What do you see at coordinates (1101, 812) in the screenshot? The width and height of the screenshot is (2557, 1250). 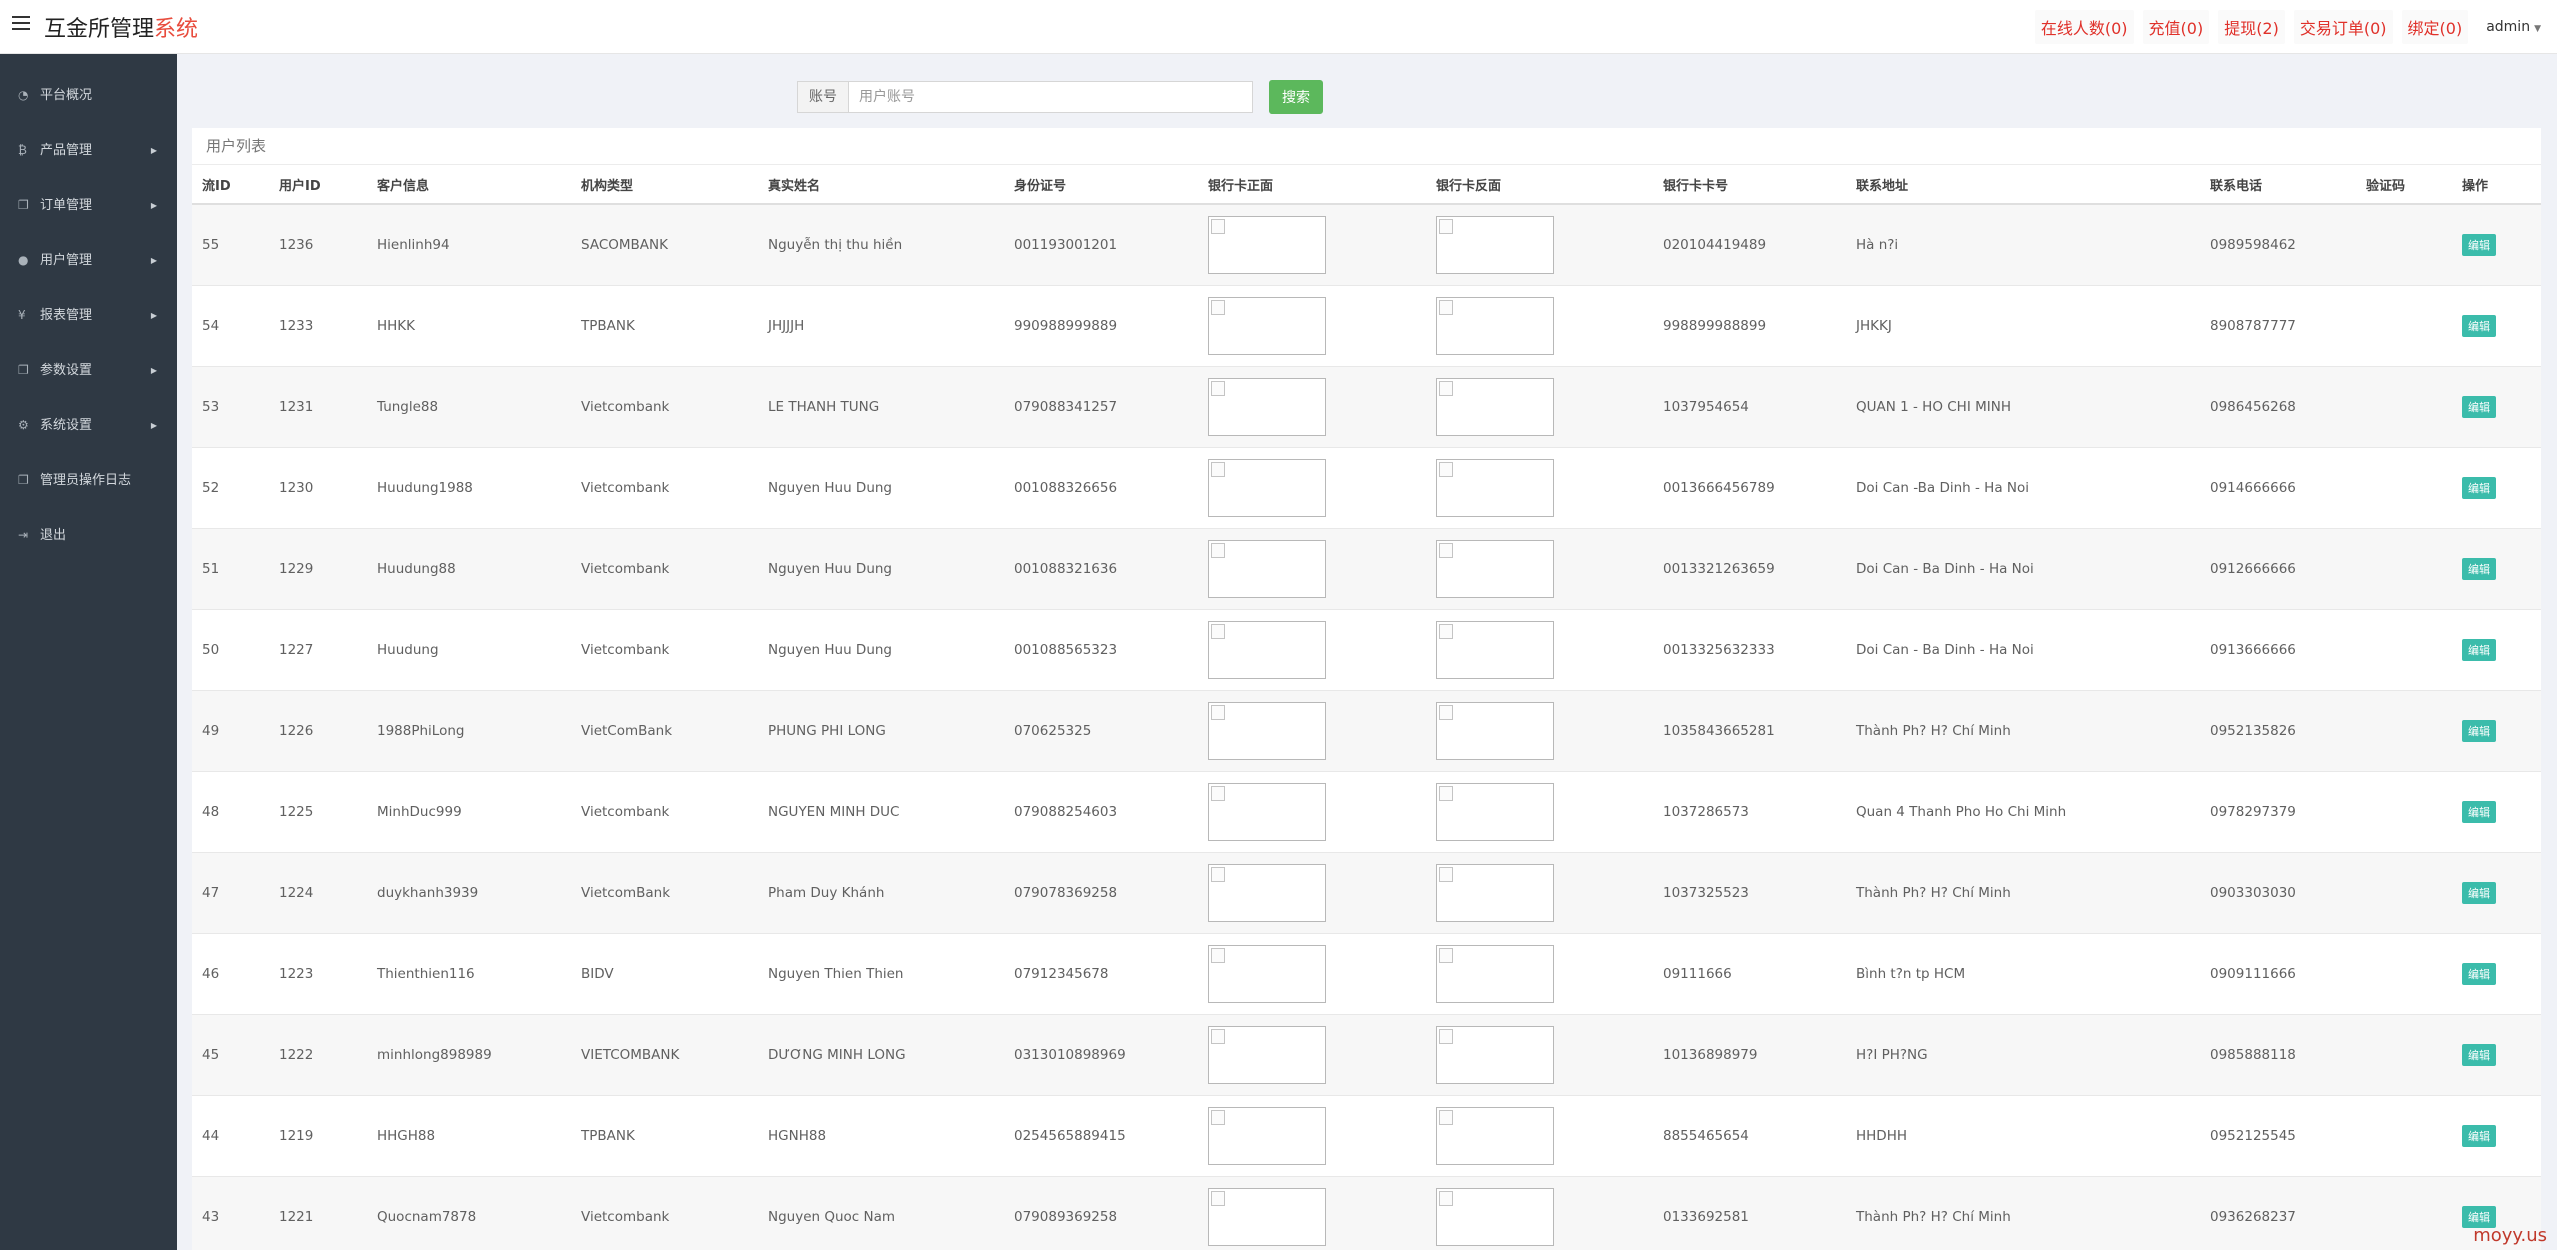 I see `id-number-cell: 079088254603` at bounding box center [1101, 812].